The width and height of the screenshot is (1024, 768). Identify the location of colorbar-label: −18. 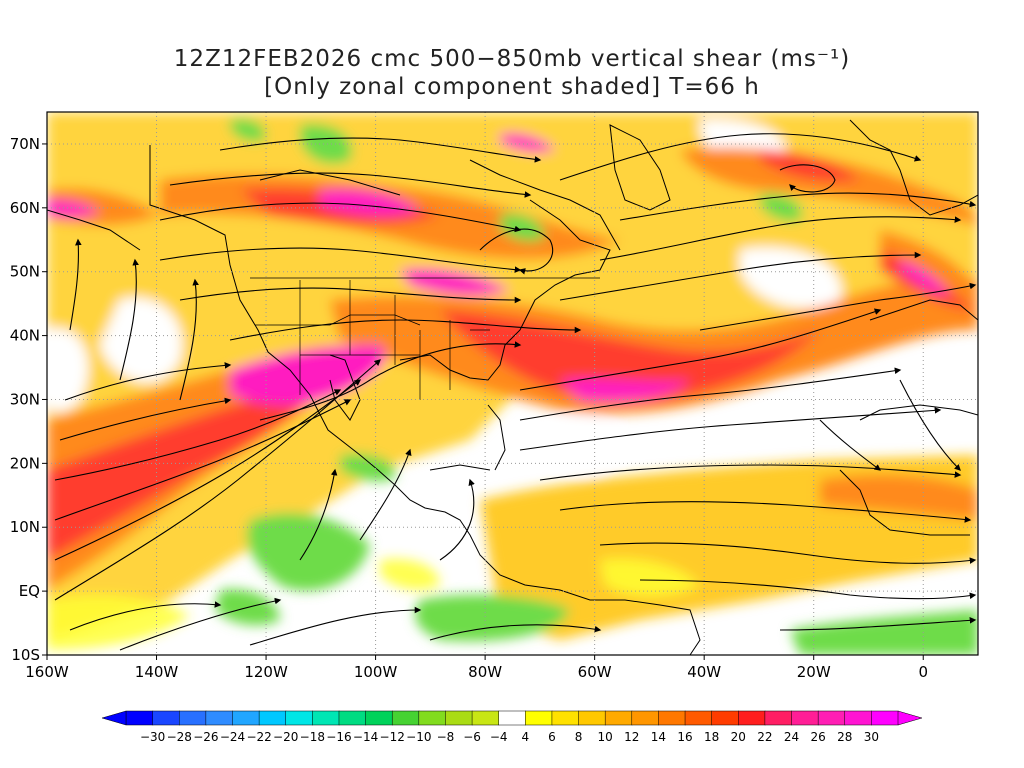
(312, 737).